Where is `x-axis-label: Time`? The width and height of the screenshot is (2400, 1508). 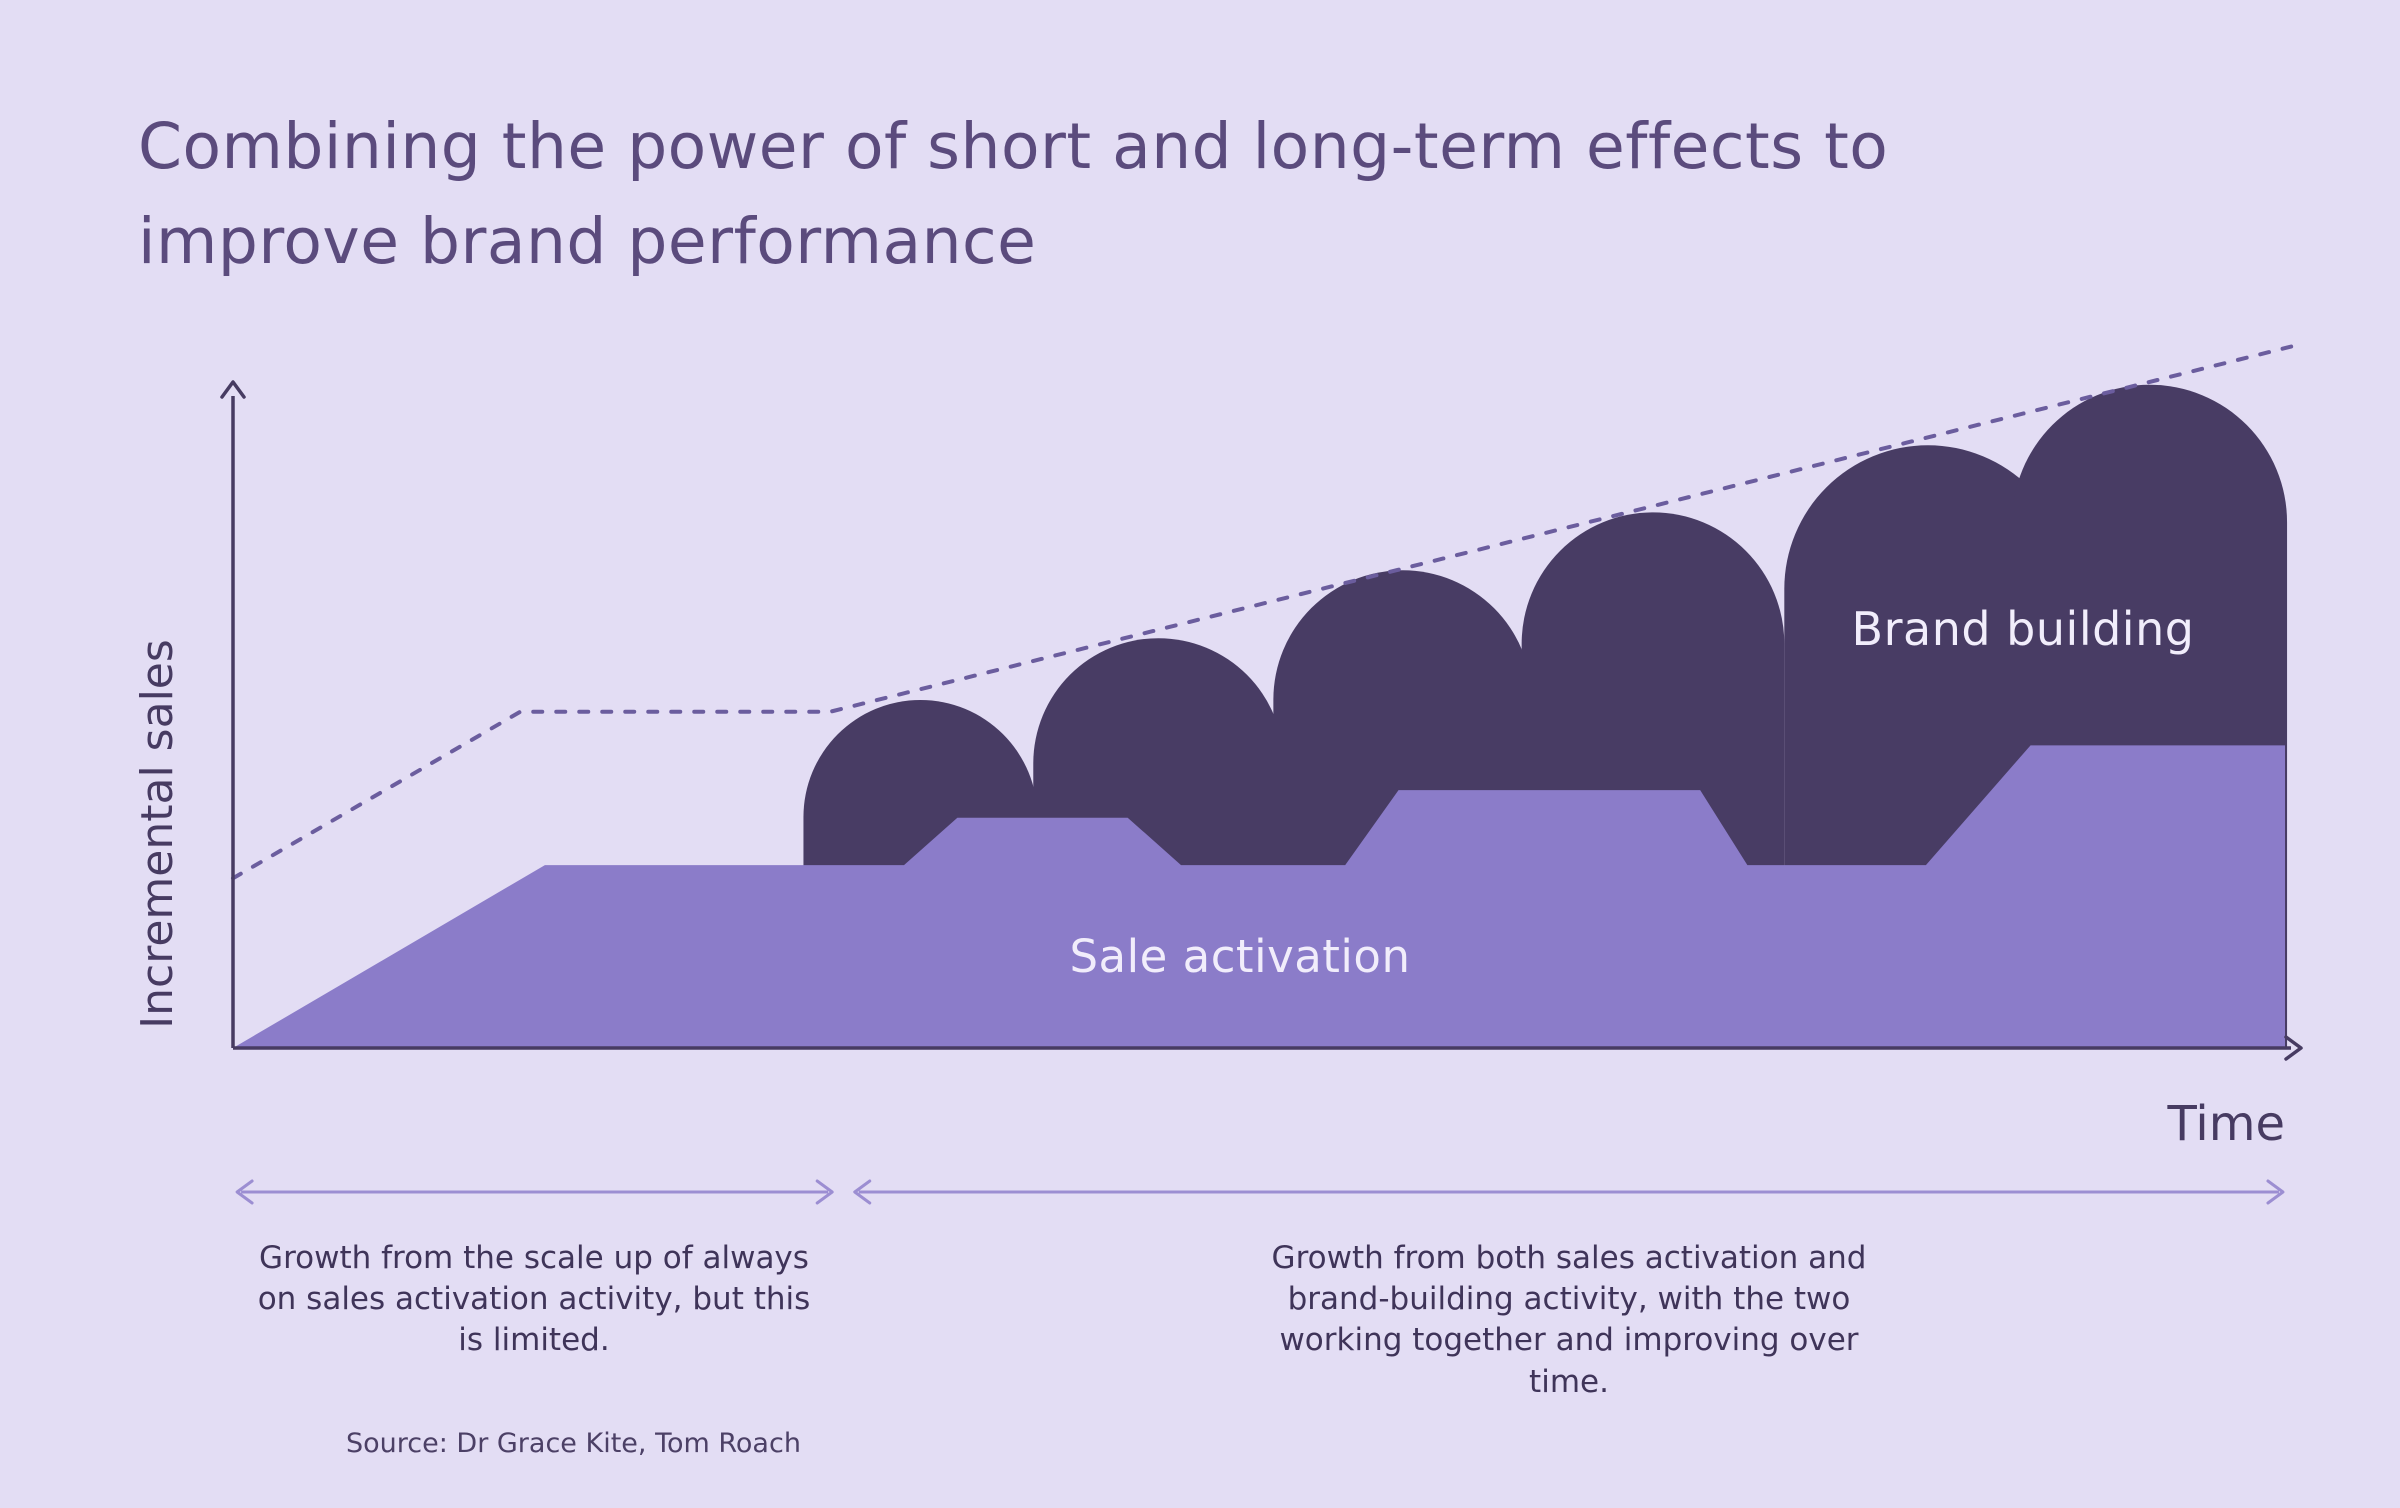 x-axis-label: Time is located at coordinates (2226, 1124).